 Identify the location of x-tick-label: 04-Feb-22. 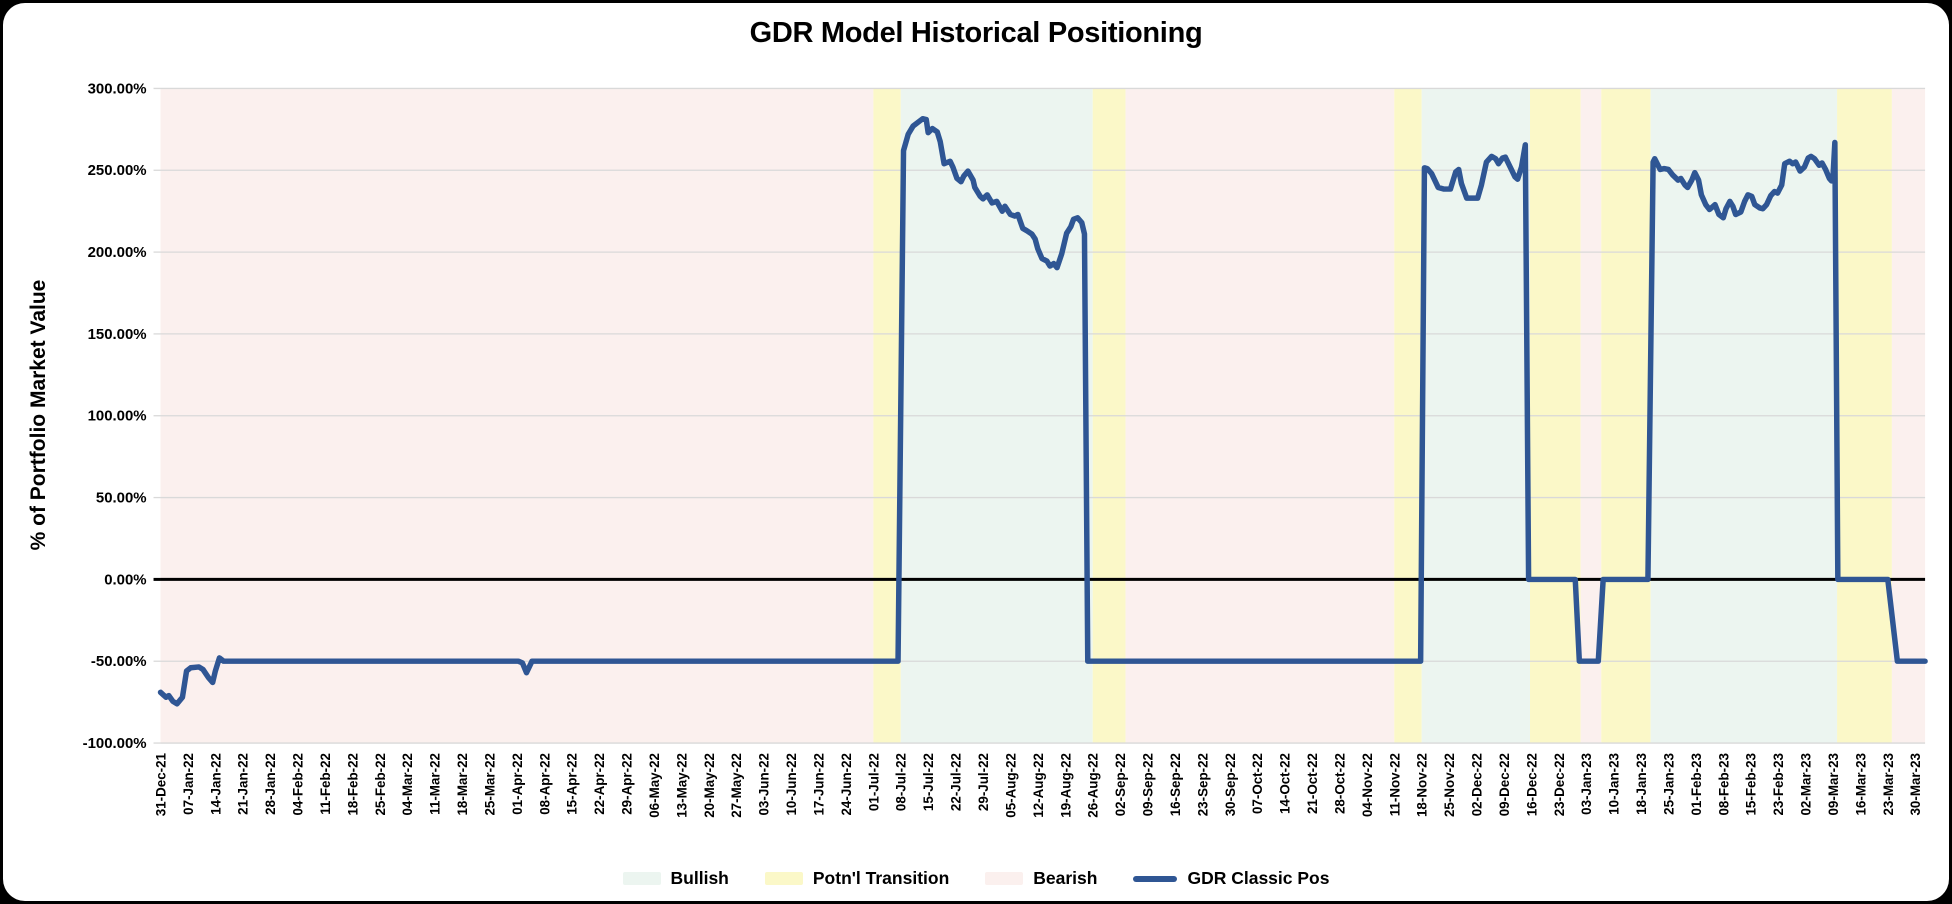
(298, 784).